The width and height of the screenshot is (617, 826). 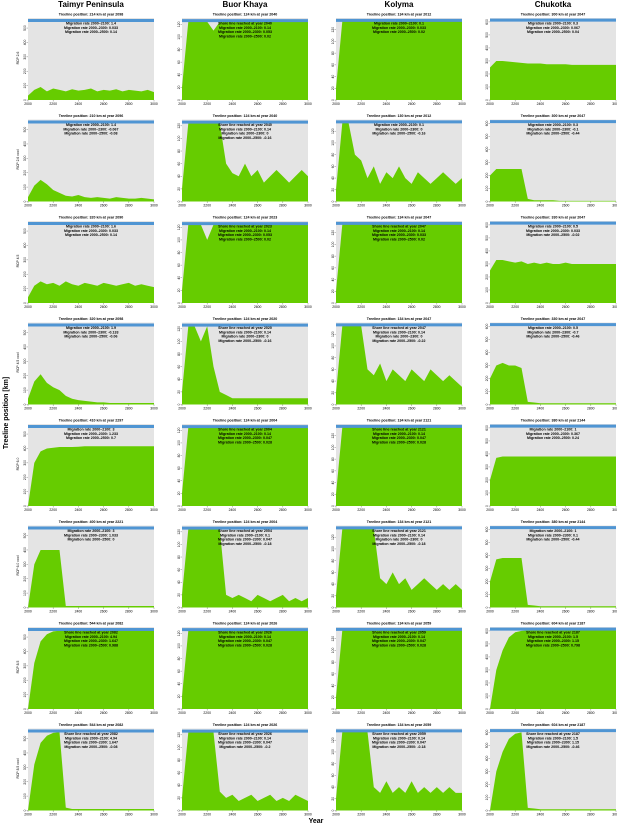 What do you see at coordinates (25, 130) in the screenshot?
I see `y-tick-label: 500` at bounding box center [25, 130].